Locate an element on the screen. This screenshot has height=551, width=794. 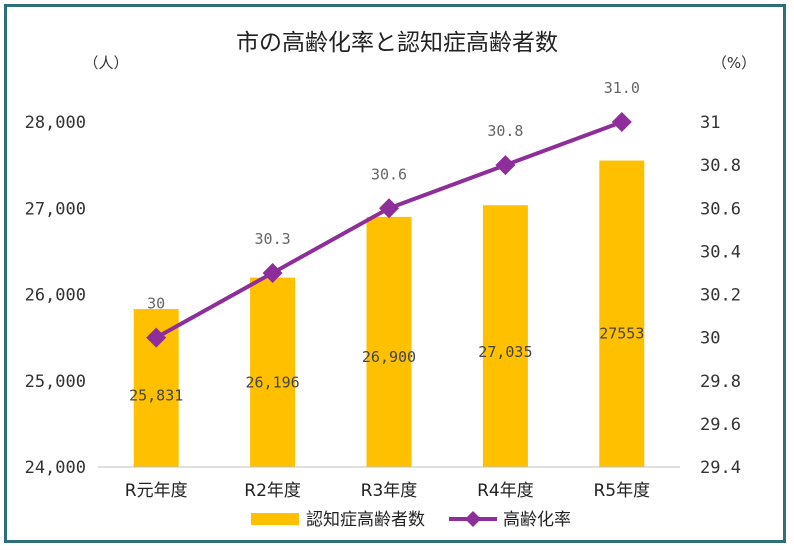
chart-title: 市の高齢化率と認知症高齢者数 is located at coordinates (397, 43).